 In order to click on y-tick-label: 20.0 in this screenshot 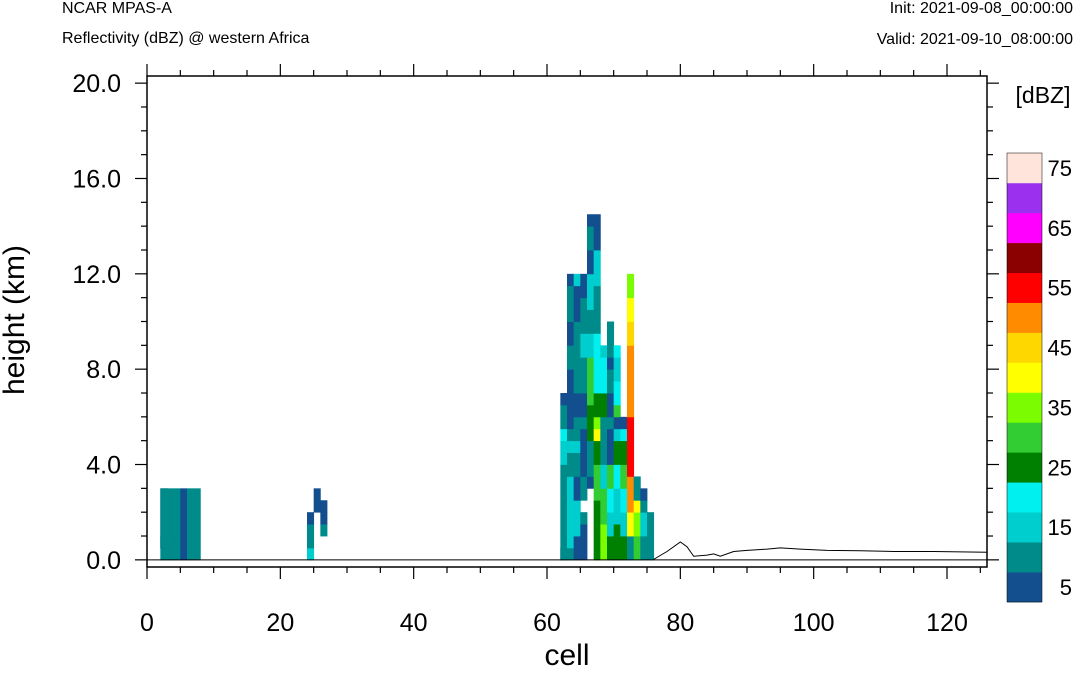, I will do `click(96, 84)`.